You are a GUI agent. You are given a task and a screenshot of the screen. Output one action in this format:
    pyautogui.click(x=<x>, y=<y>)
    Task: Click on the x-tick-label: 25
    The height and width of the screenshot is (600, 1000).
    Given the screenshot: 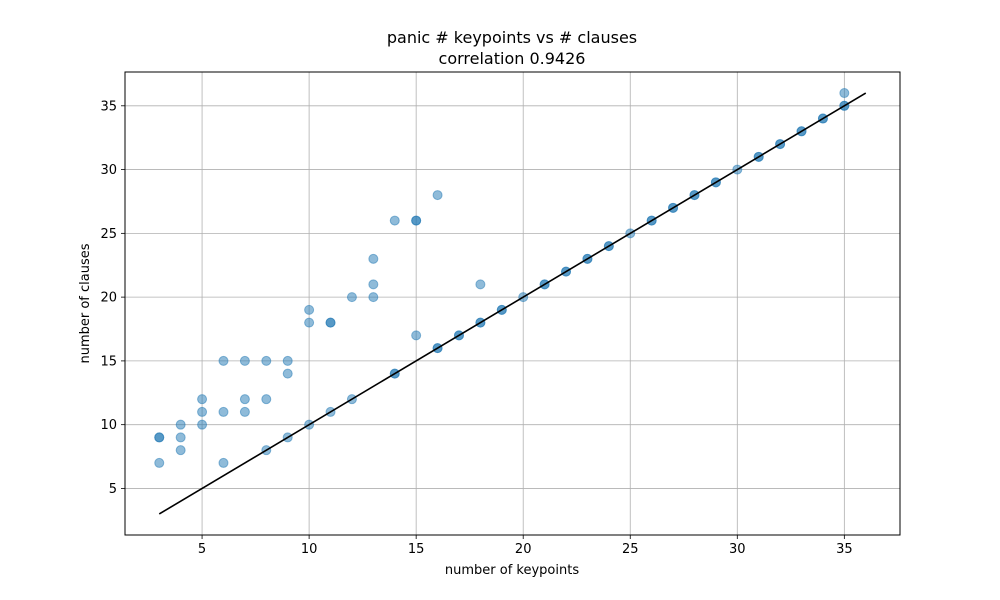 What is the action you would take?
    pyautogui.click(x=630, y=549)
    